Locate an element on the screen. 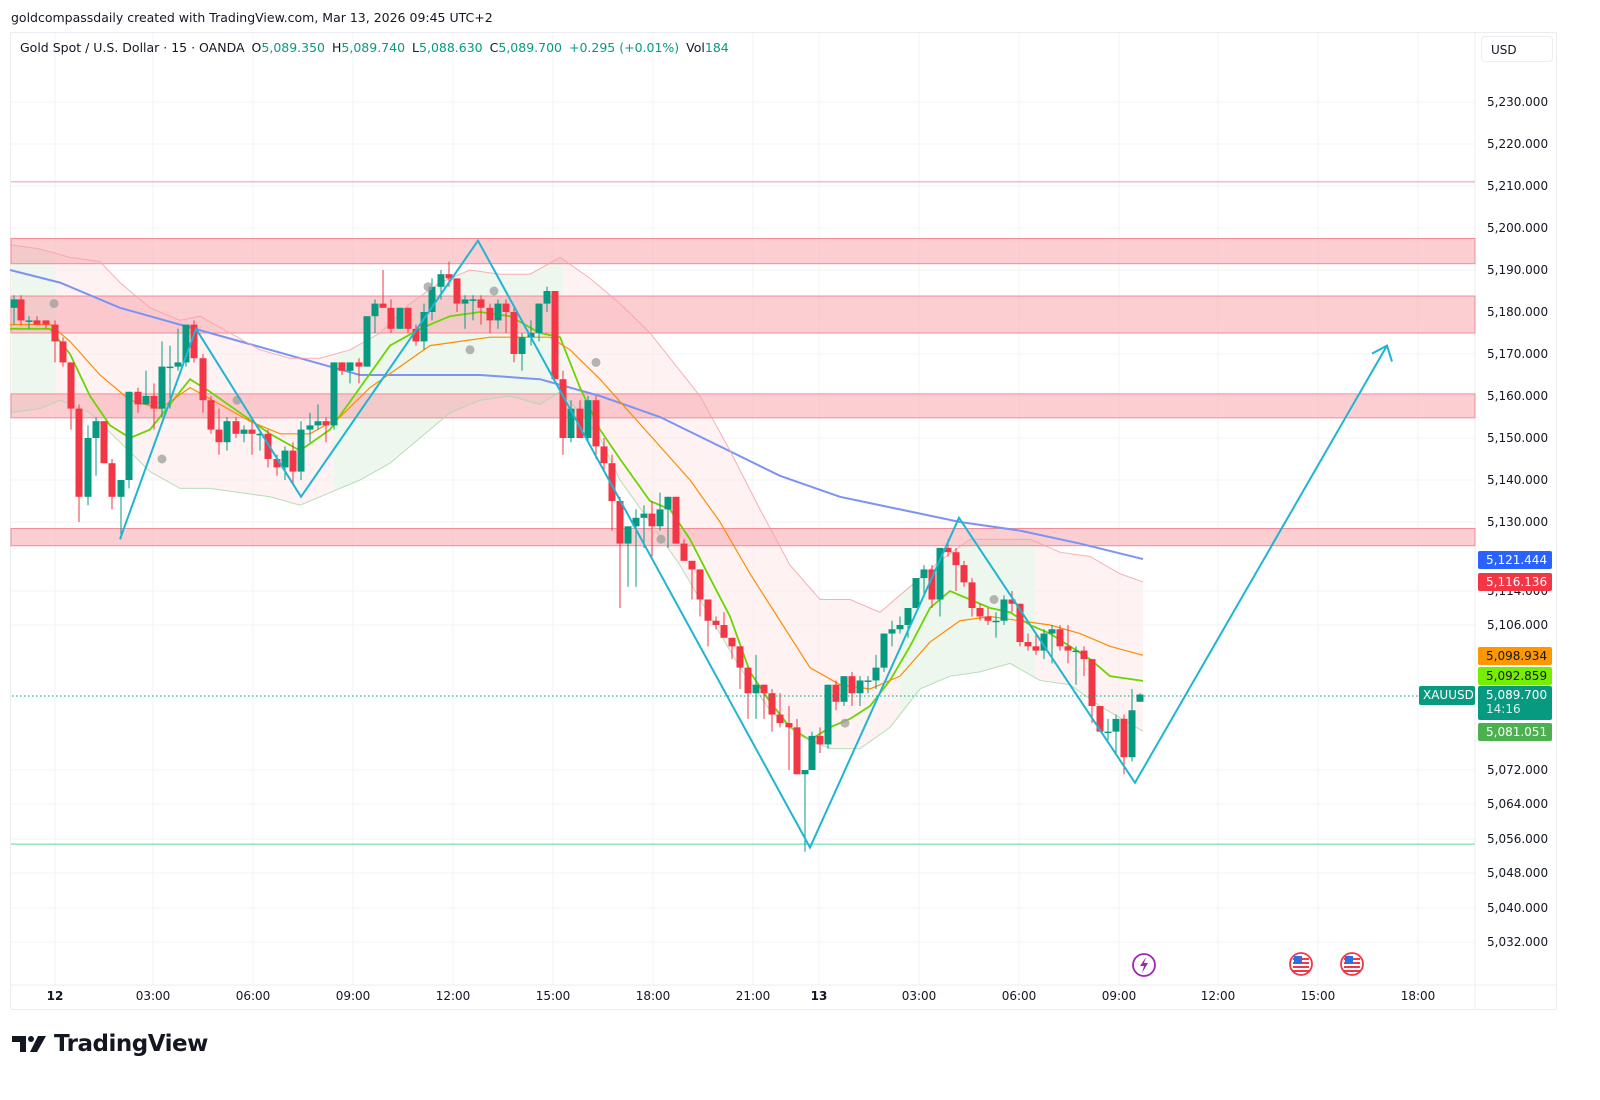  svg-text: 5,056.000 is located at coordinates (1517, 839).